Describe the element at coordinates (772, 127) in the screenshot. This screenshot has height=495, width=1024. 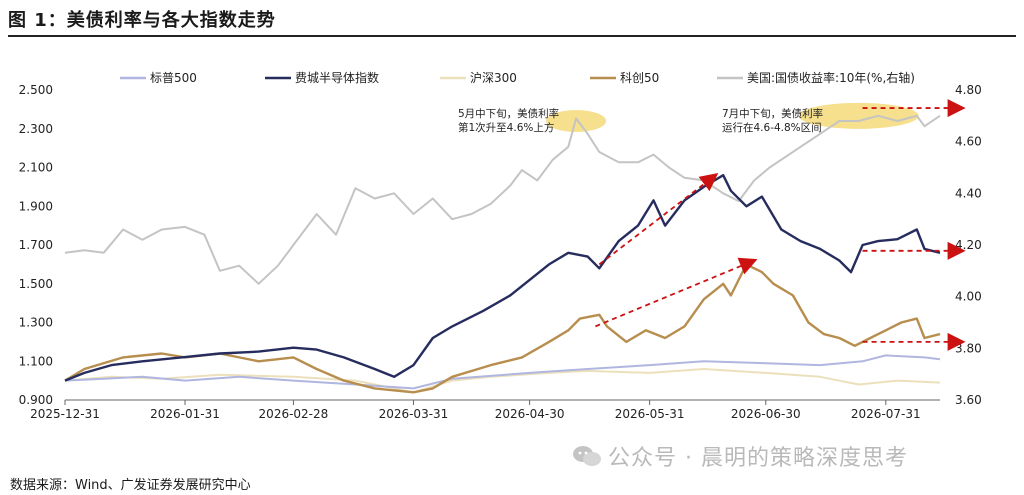
I see `annotation-jul-line2: 运行在4.6-4.8%区间` at that location.